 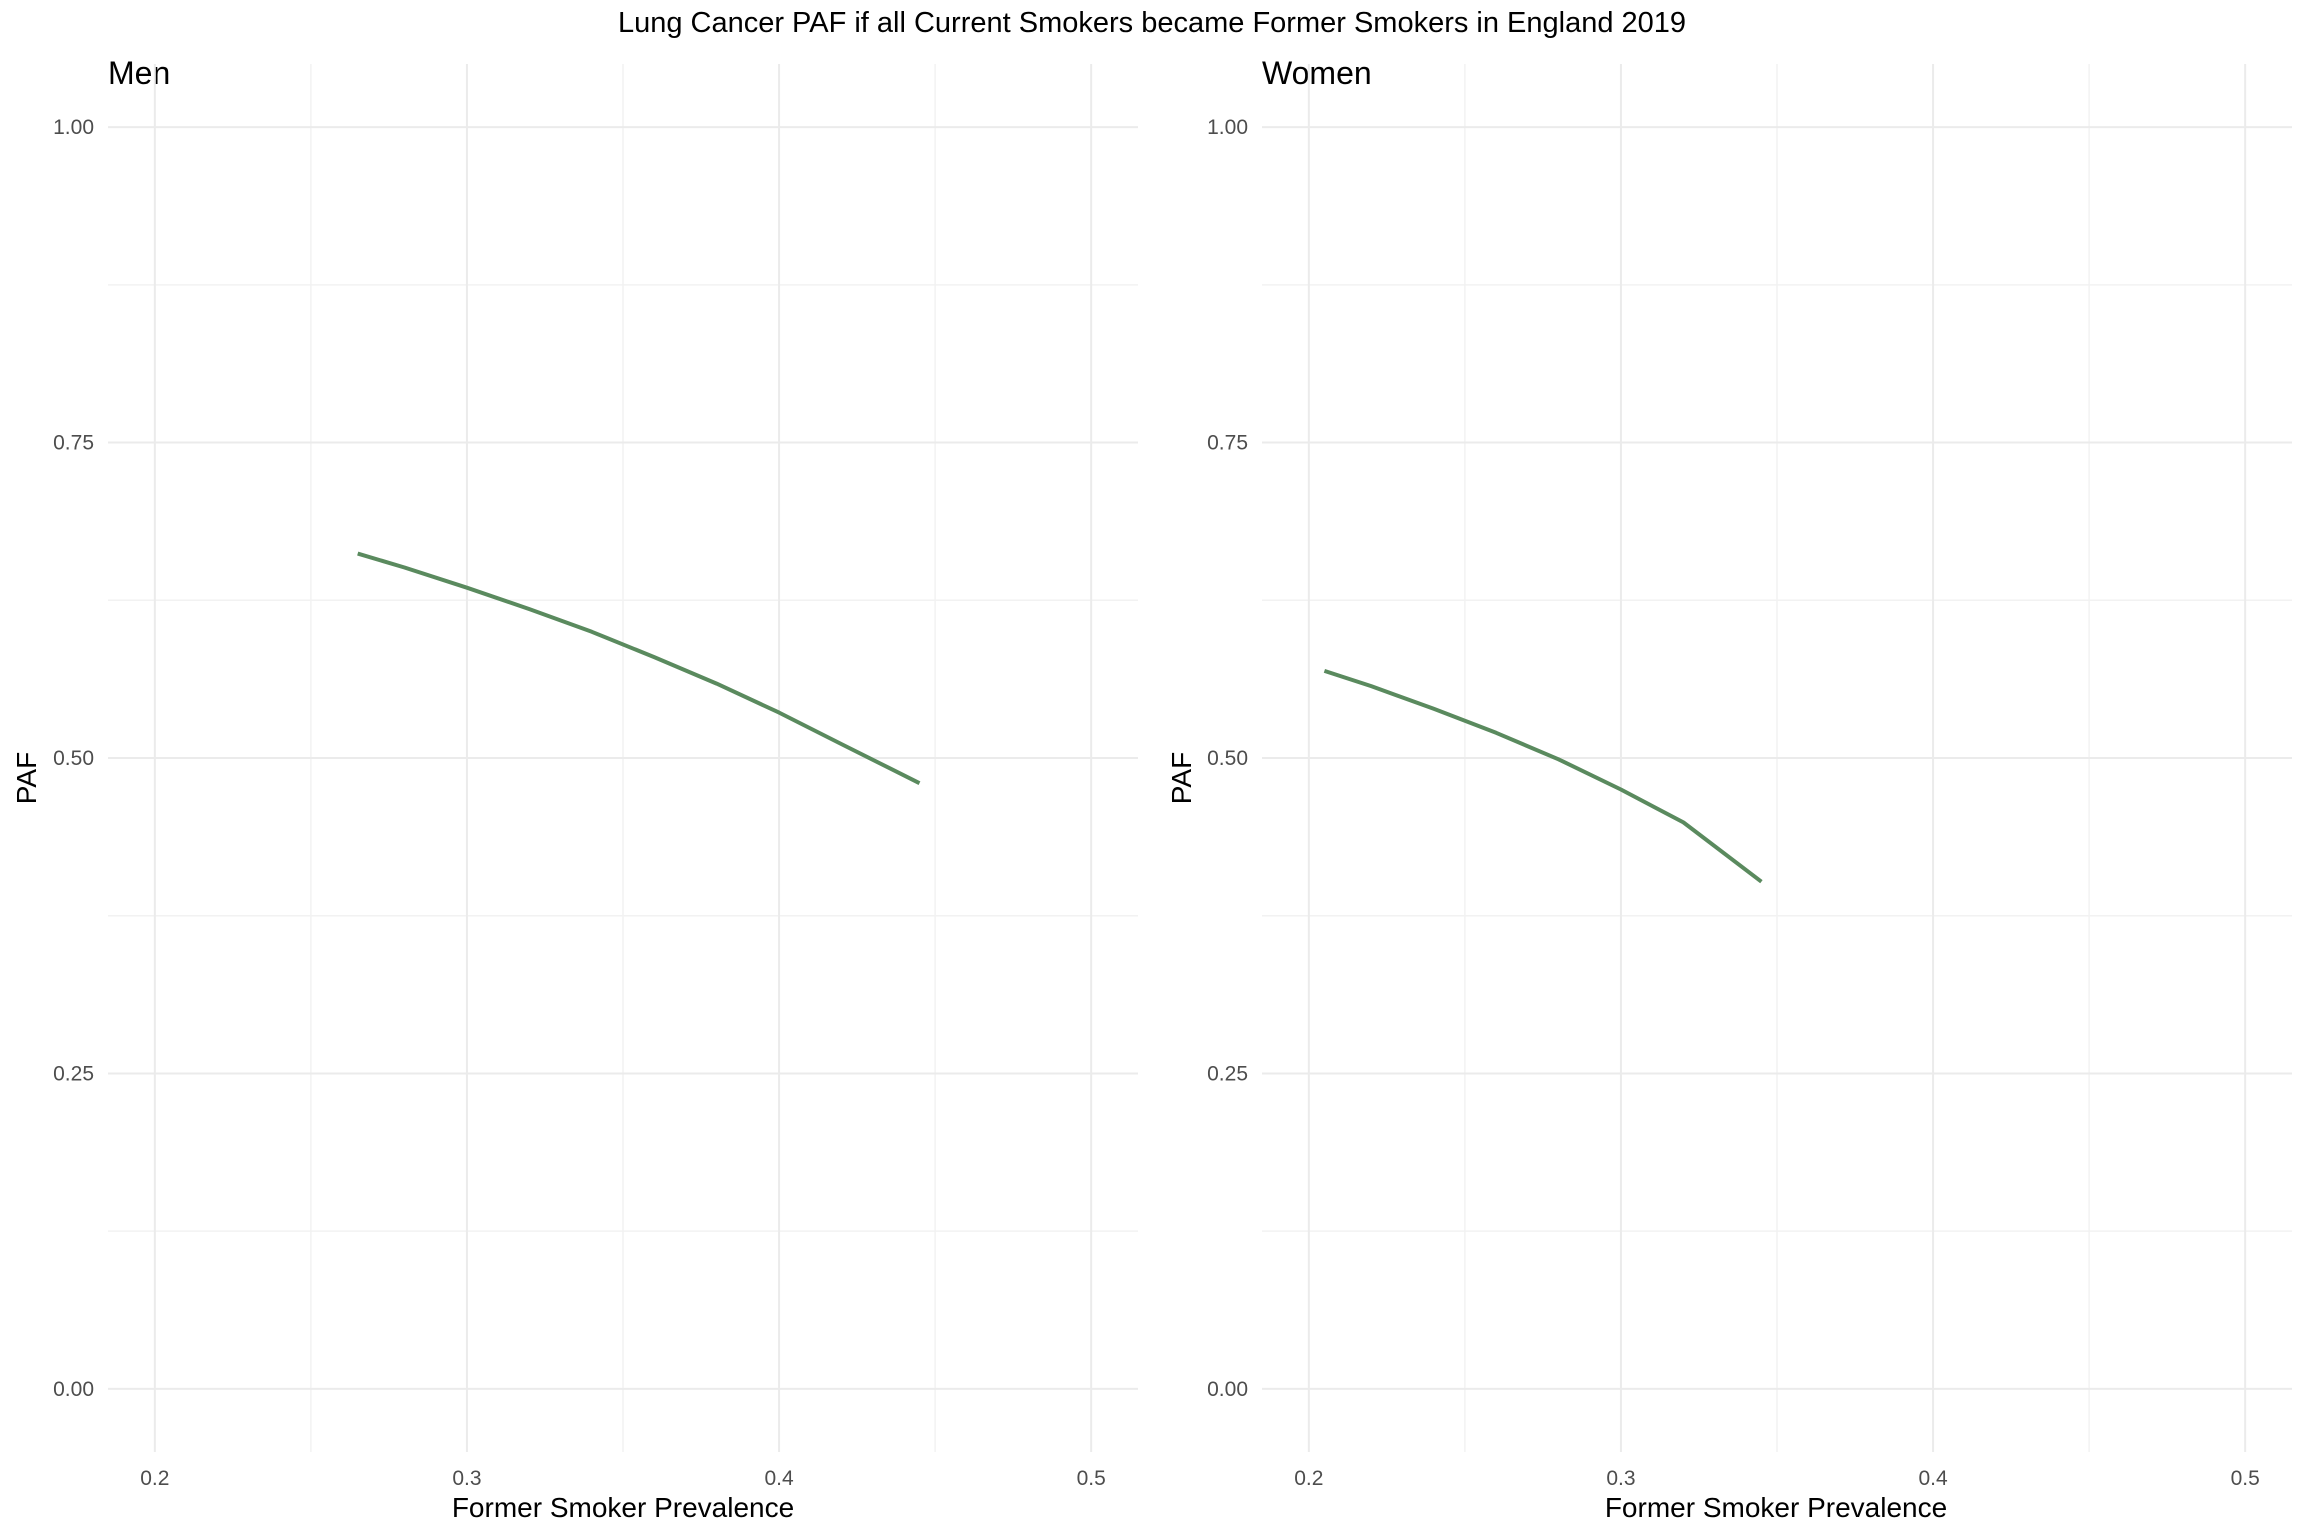 I want to click on series-line-men, so click(x=639, y=668).